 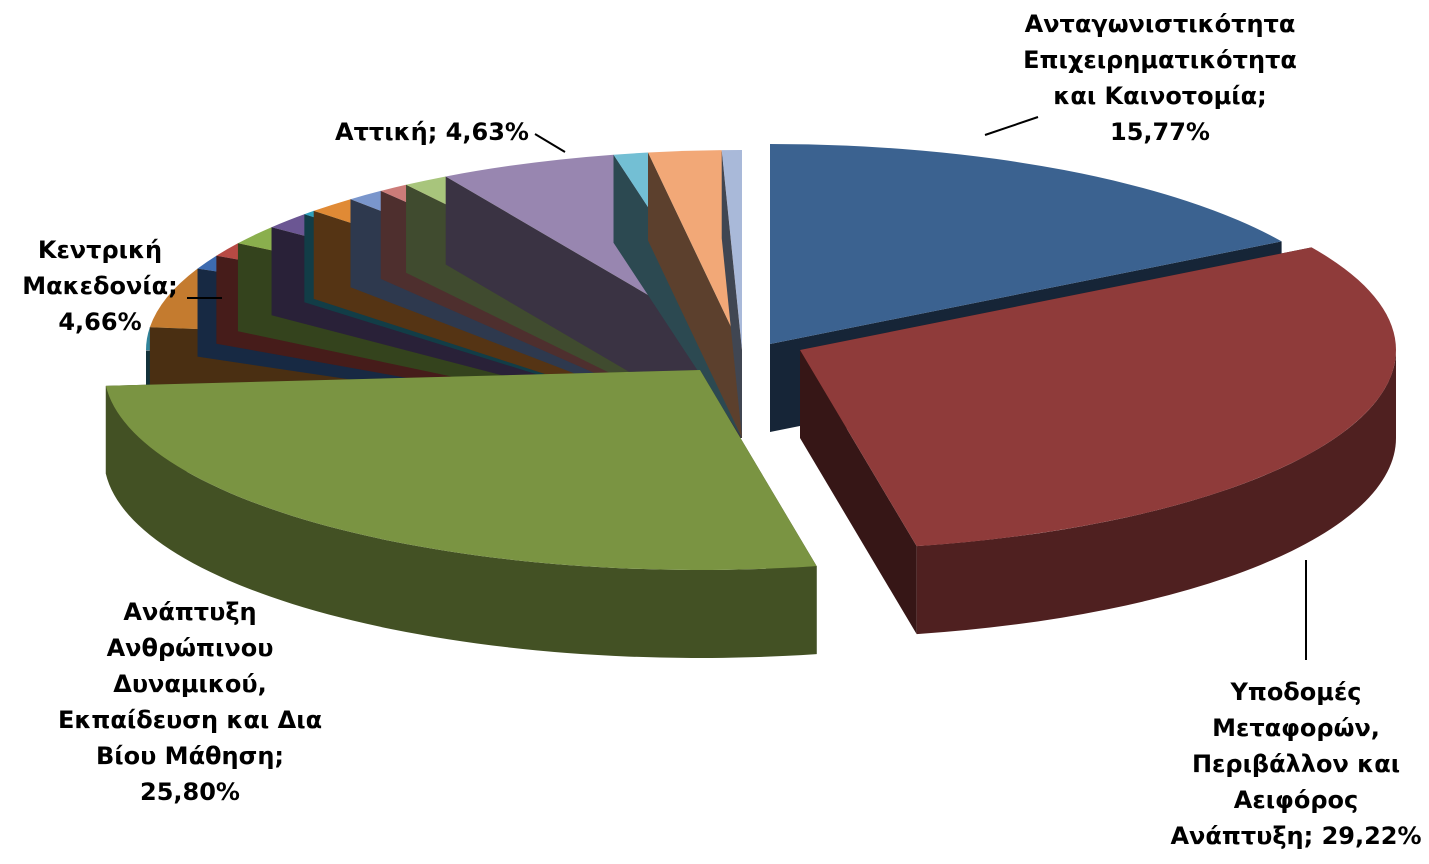 I want to click on pie-slice-rim, so click(x=1156, y=492).